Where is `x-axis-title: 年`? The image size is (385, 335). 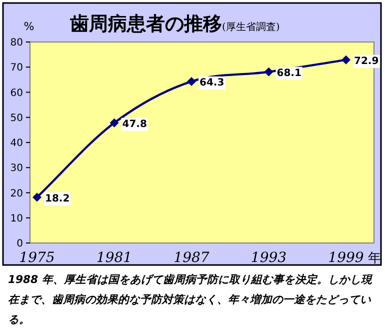
x-axis-title: 年 is located at coordinates (374, 258).